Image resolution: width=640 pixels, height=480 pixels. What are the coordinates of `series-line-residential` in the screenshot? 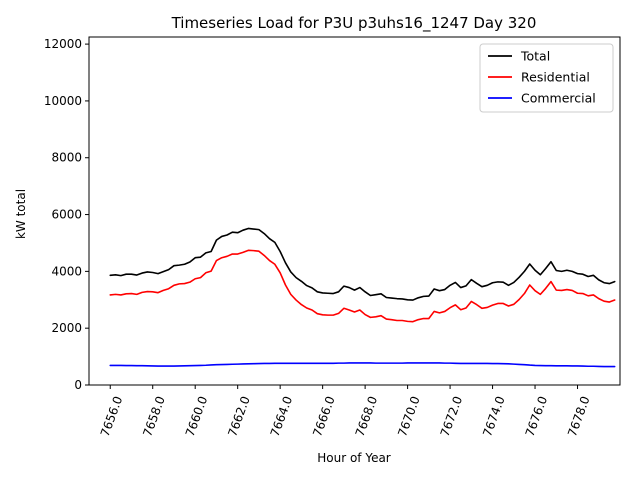 It's located at (362, 286).